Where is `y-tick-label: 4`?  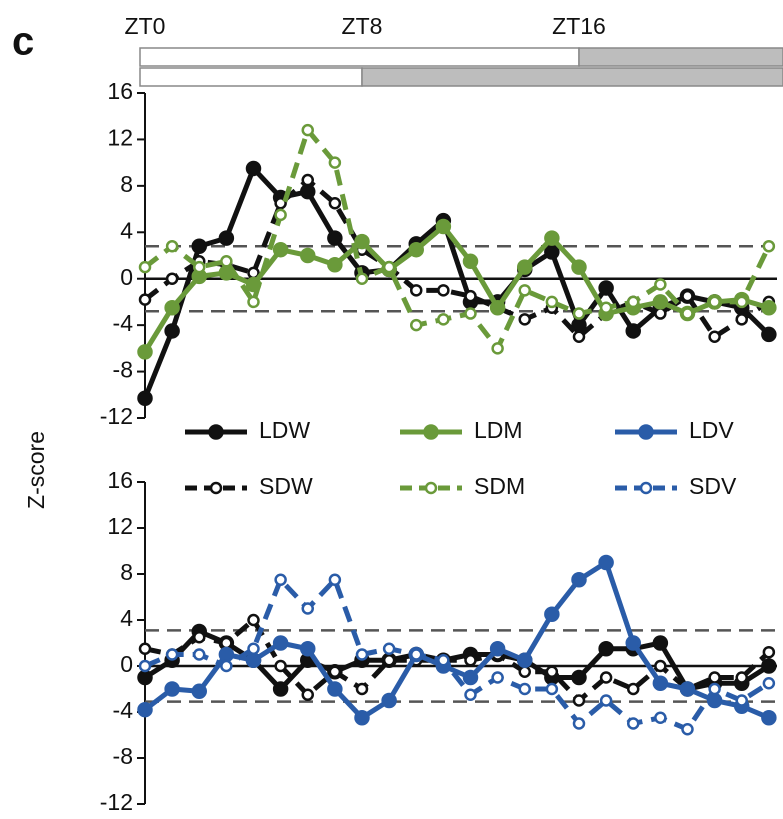
y-tick-label: 4 is located at coordinates (126, 618).